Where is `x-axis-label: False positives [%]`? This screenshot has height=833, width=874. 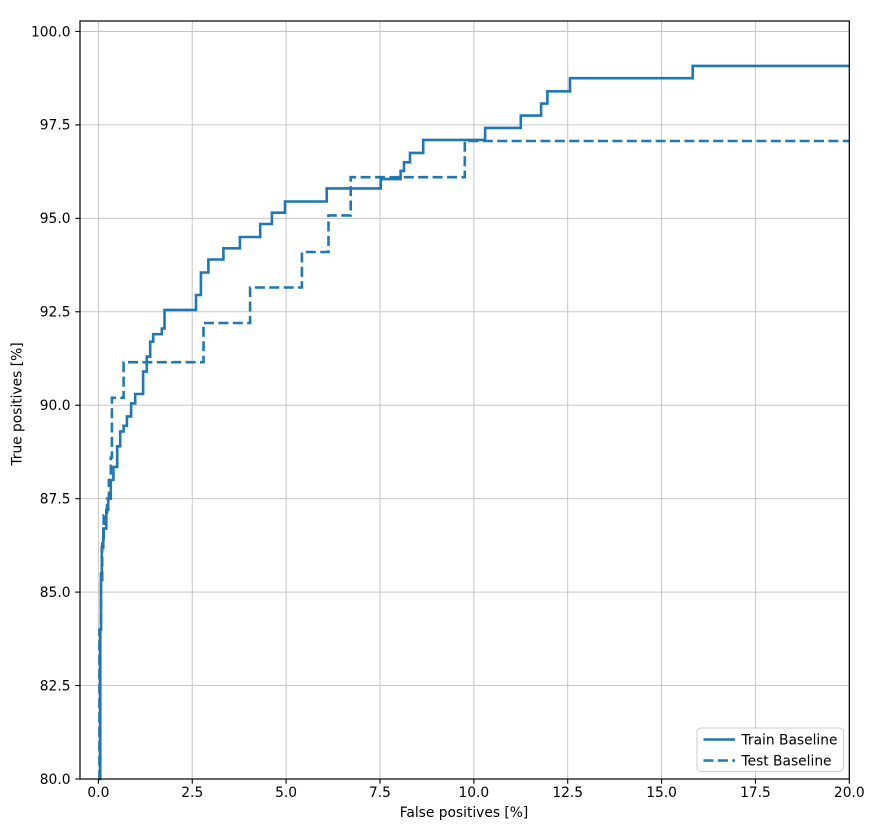 x-axis-label: False positives [%] is located at coordinates (464, 813).